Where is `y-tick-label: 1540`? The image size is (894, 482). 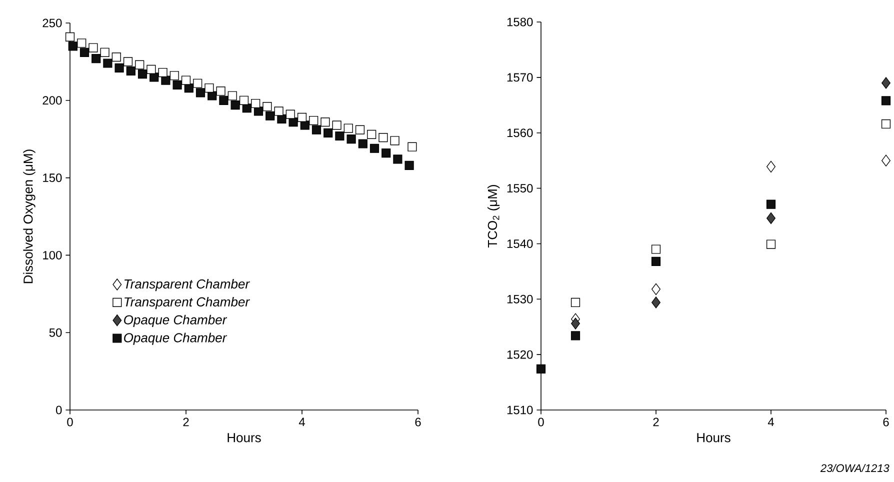 y-tick-label: 1540 is located at coordinates (520, 243).